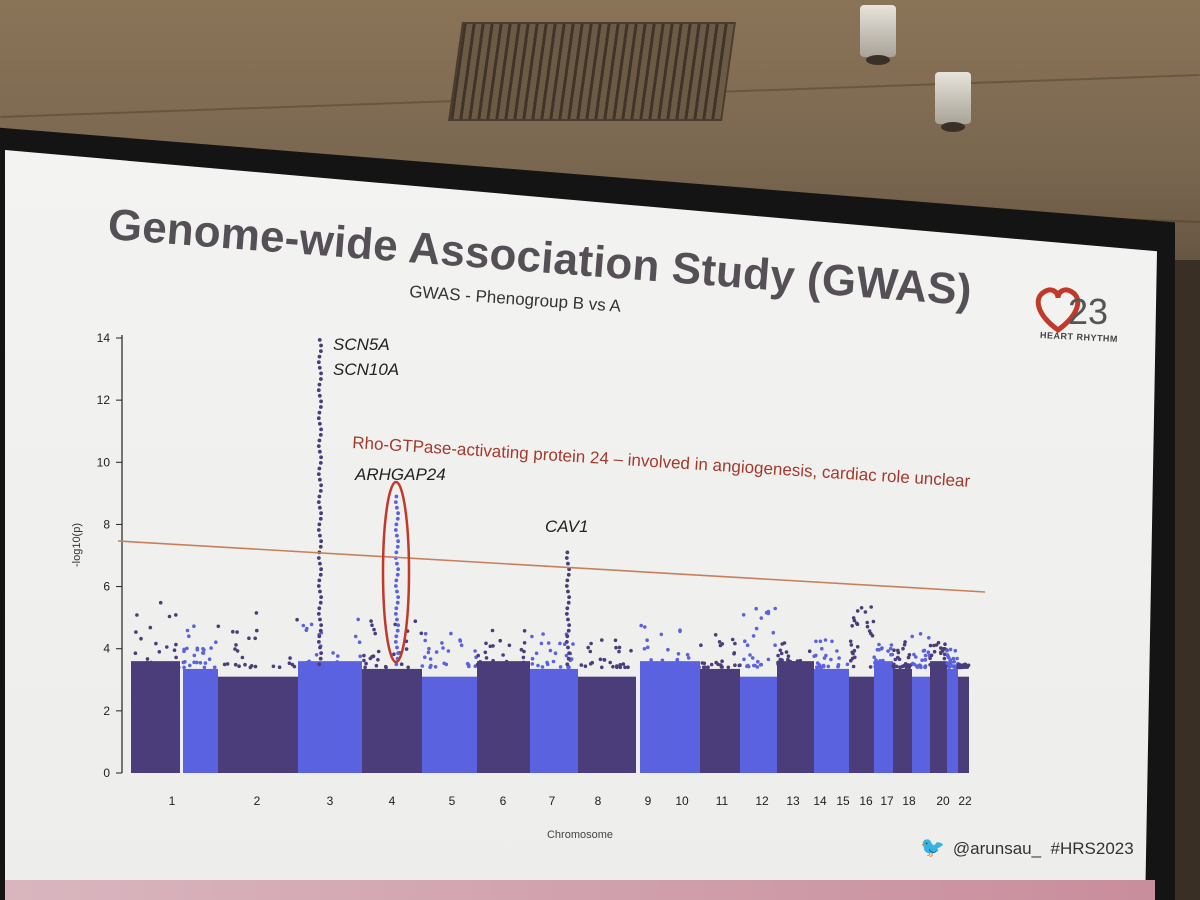  What do you see at coordinates (866, 801) in the screenshot?
I see `x-tick-label: 16` at bounding box center [866, 801].